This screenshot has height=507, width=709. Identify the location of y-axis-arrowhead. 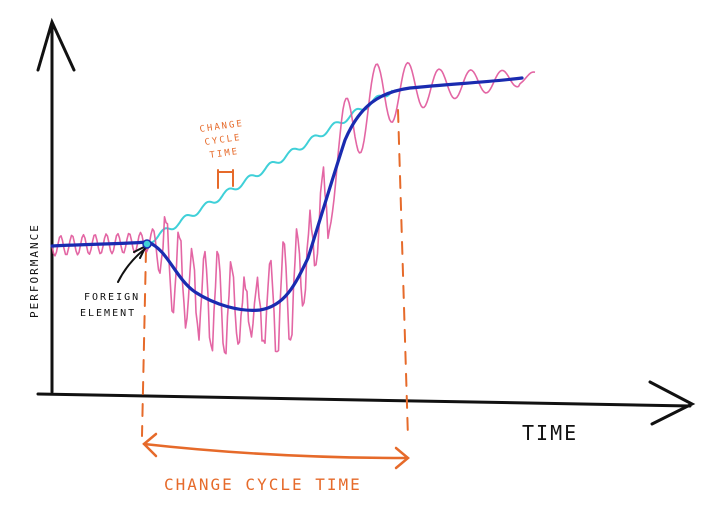
(56, 44).